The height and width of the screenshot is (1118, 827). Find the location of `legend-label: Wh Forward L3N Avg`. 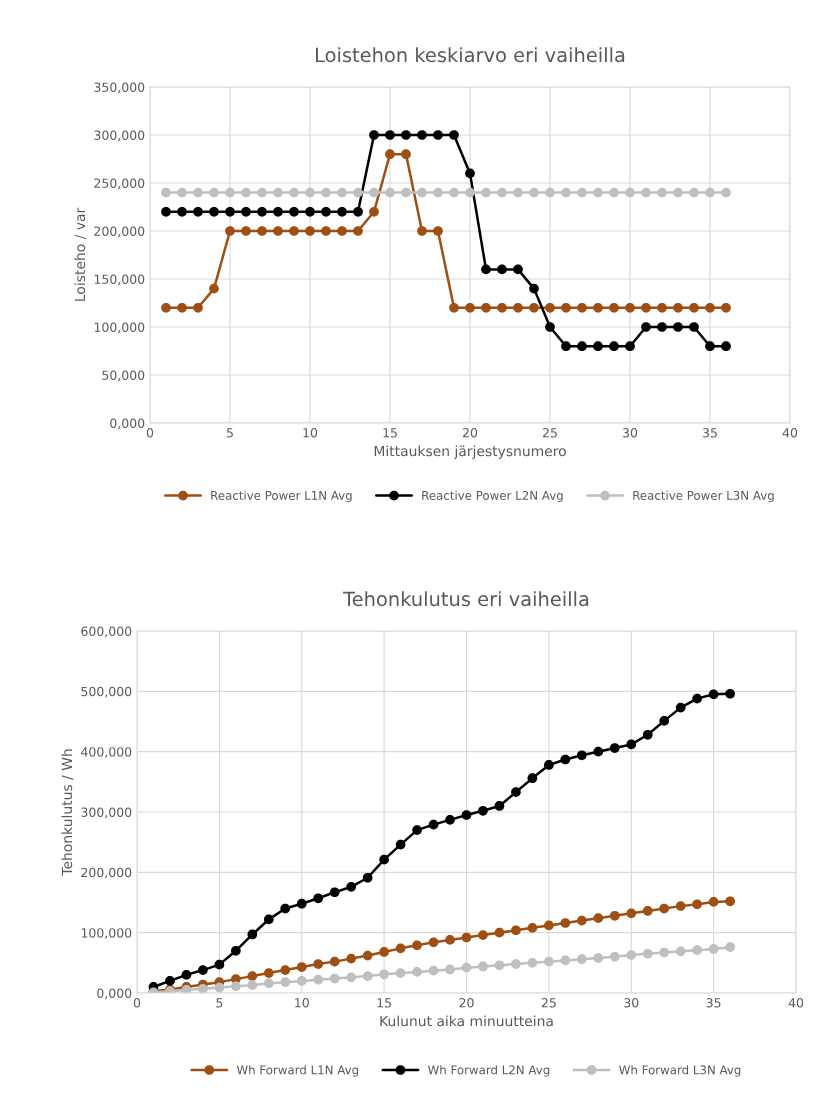

legend-label: Wh Forward L3N Avg is located at coordinates (680, 1071).